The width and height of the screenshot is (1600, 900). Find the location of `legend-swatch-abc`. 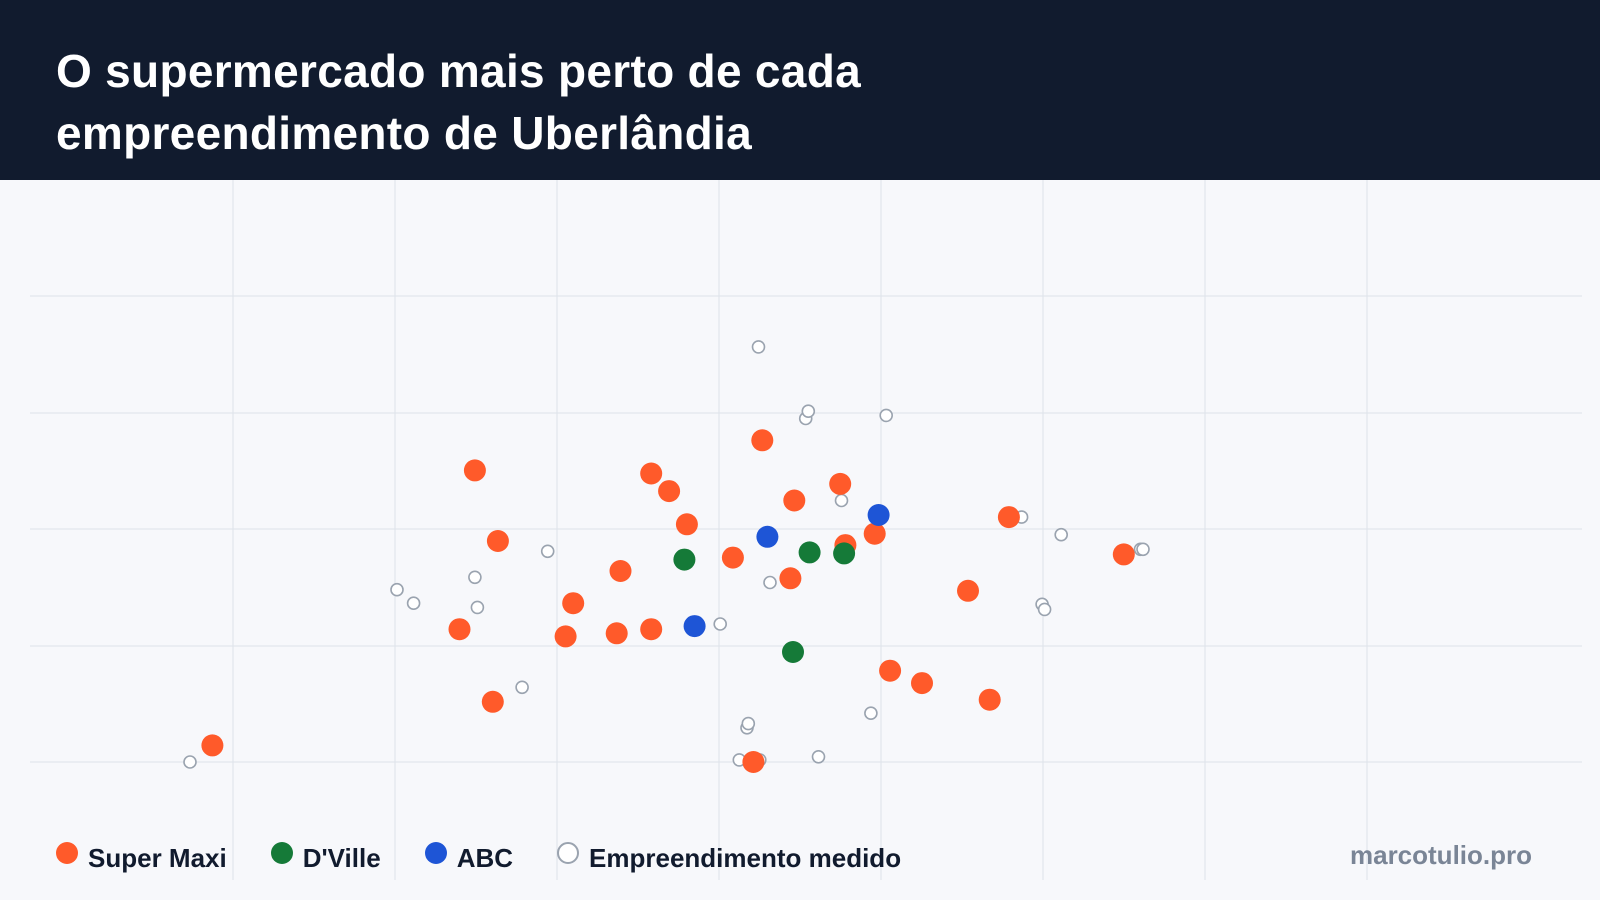

legend-swatch-abc is located at coordinates (435, 853).